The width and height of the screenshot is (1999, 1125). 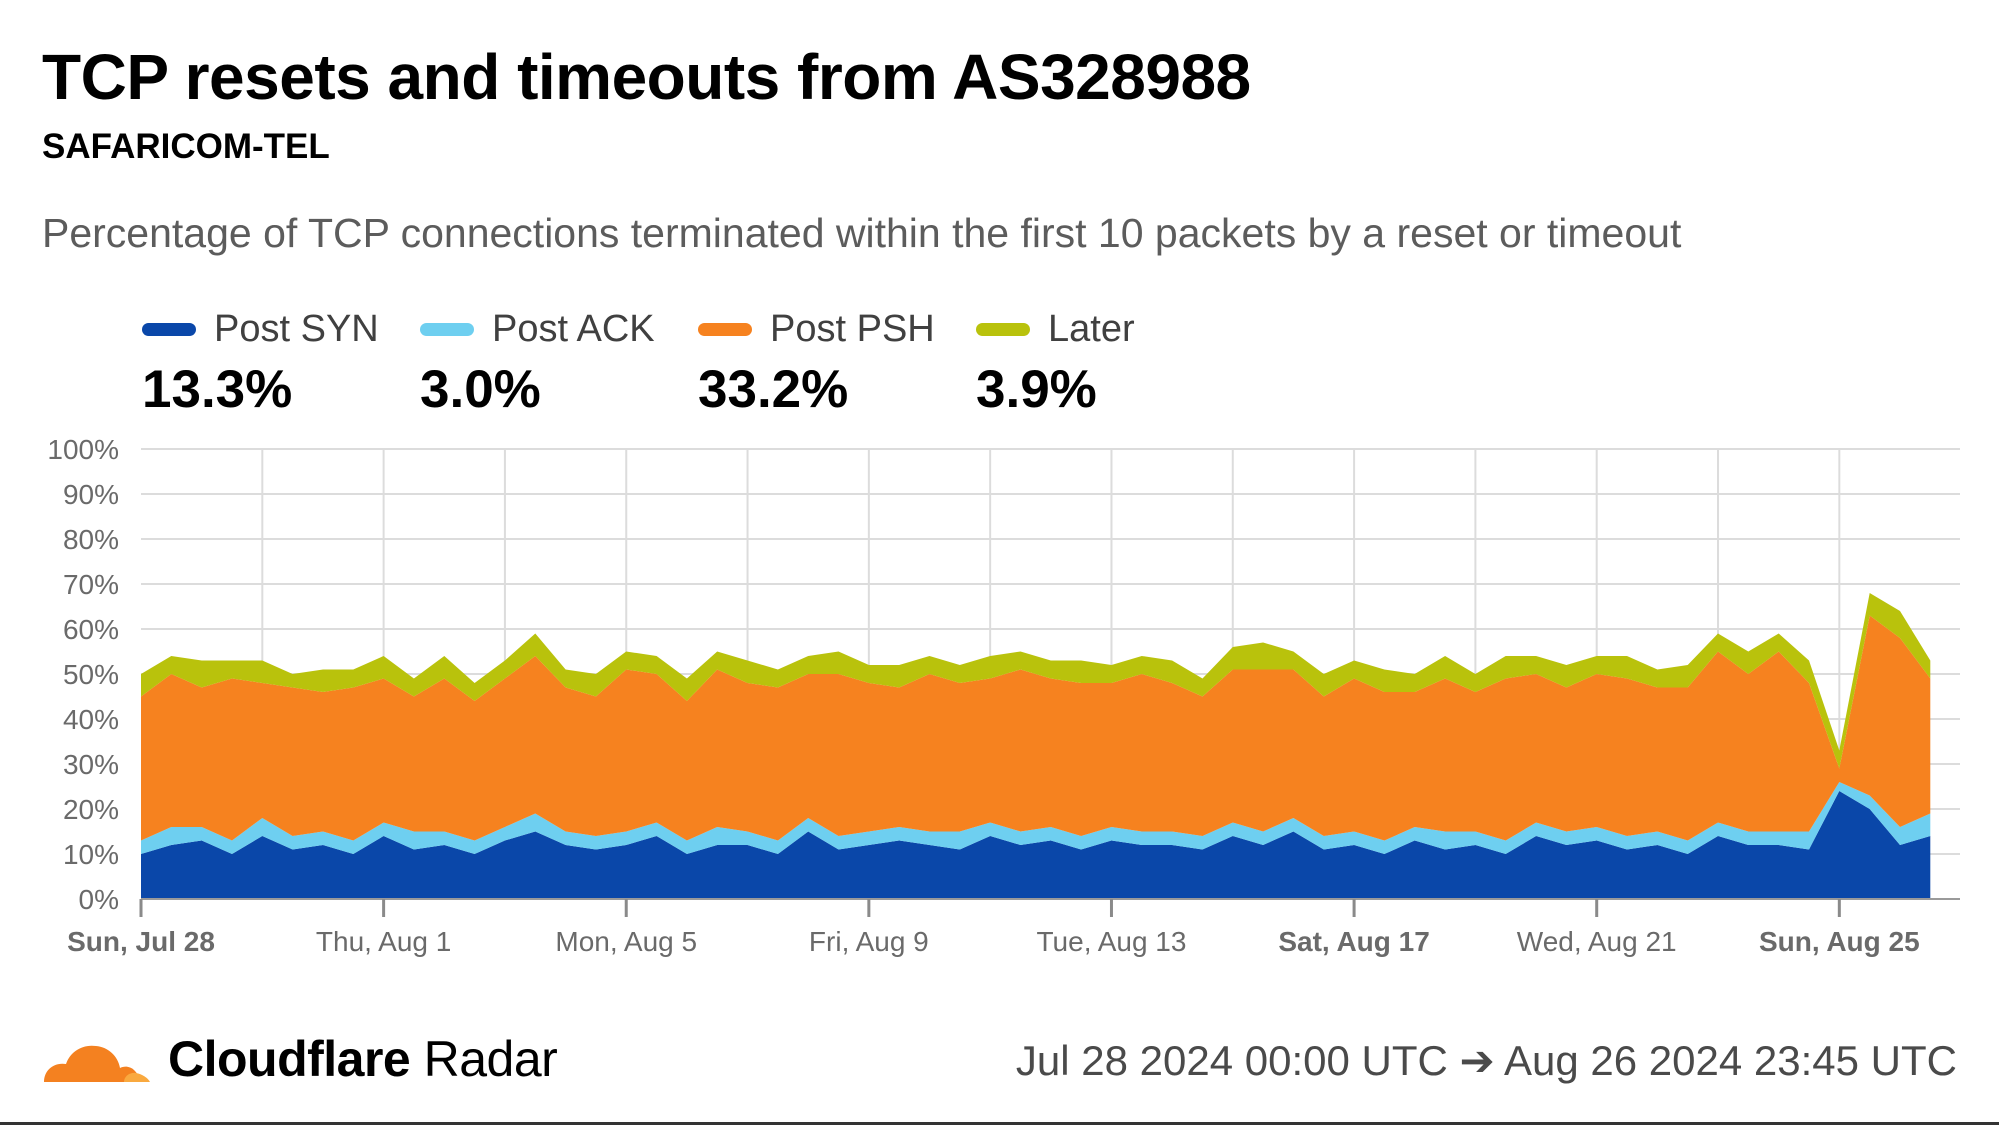 What do you see at coordinates (869, 941) in the screenshot?
I see `x-tick-label: Fri, Aug 9` at bounding box center [869, 941].